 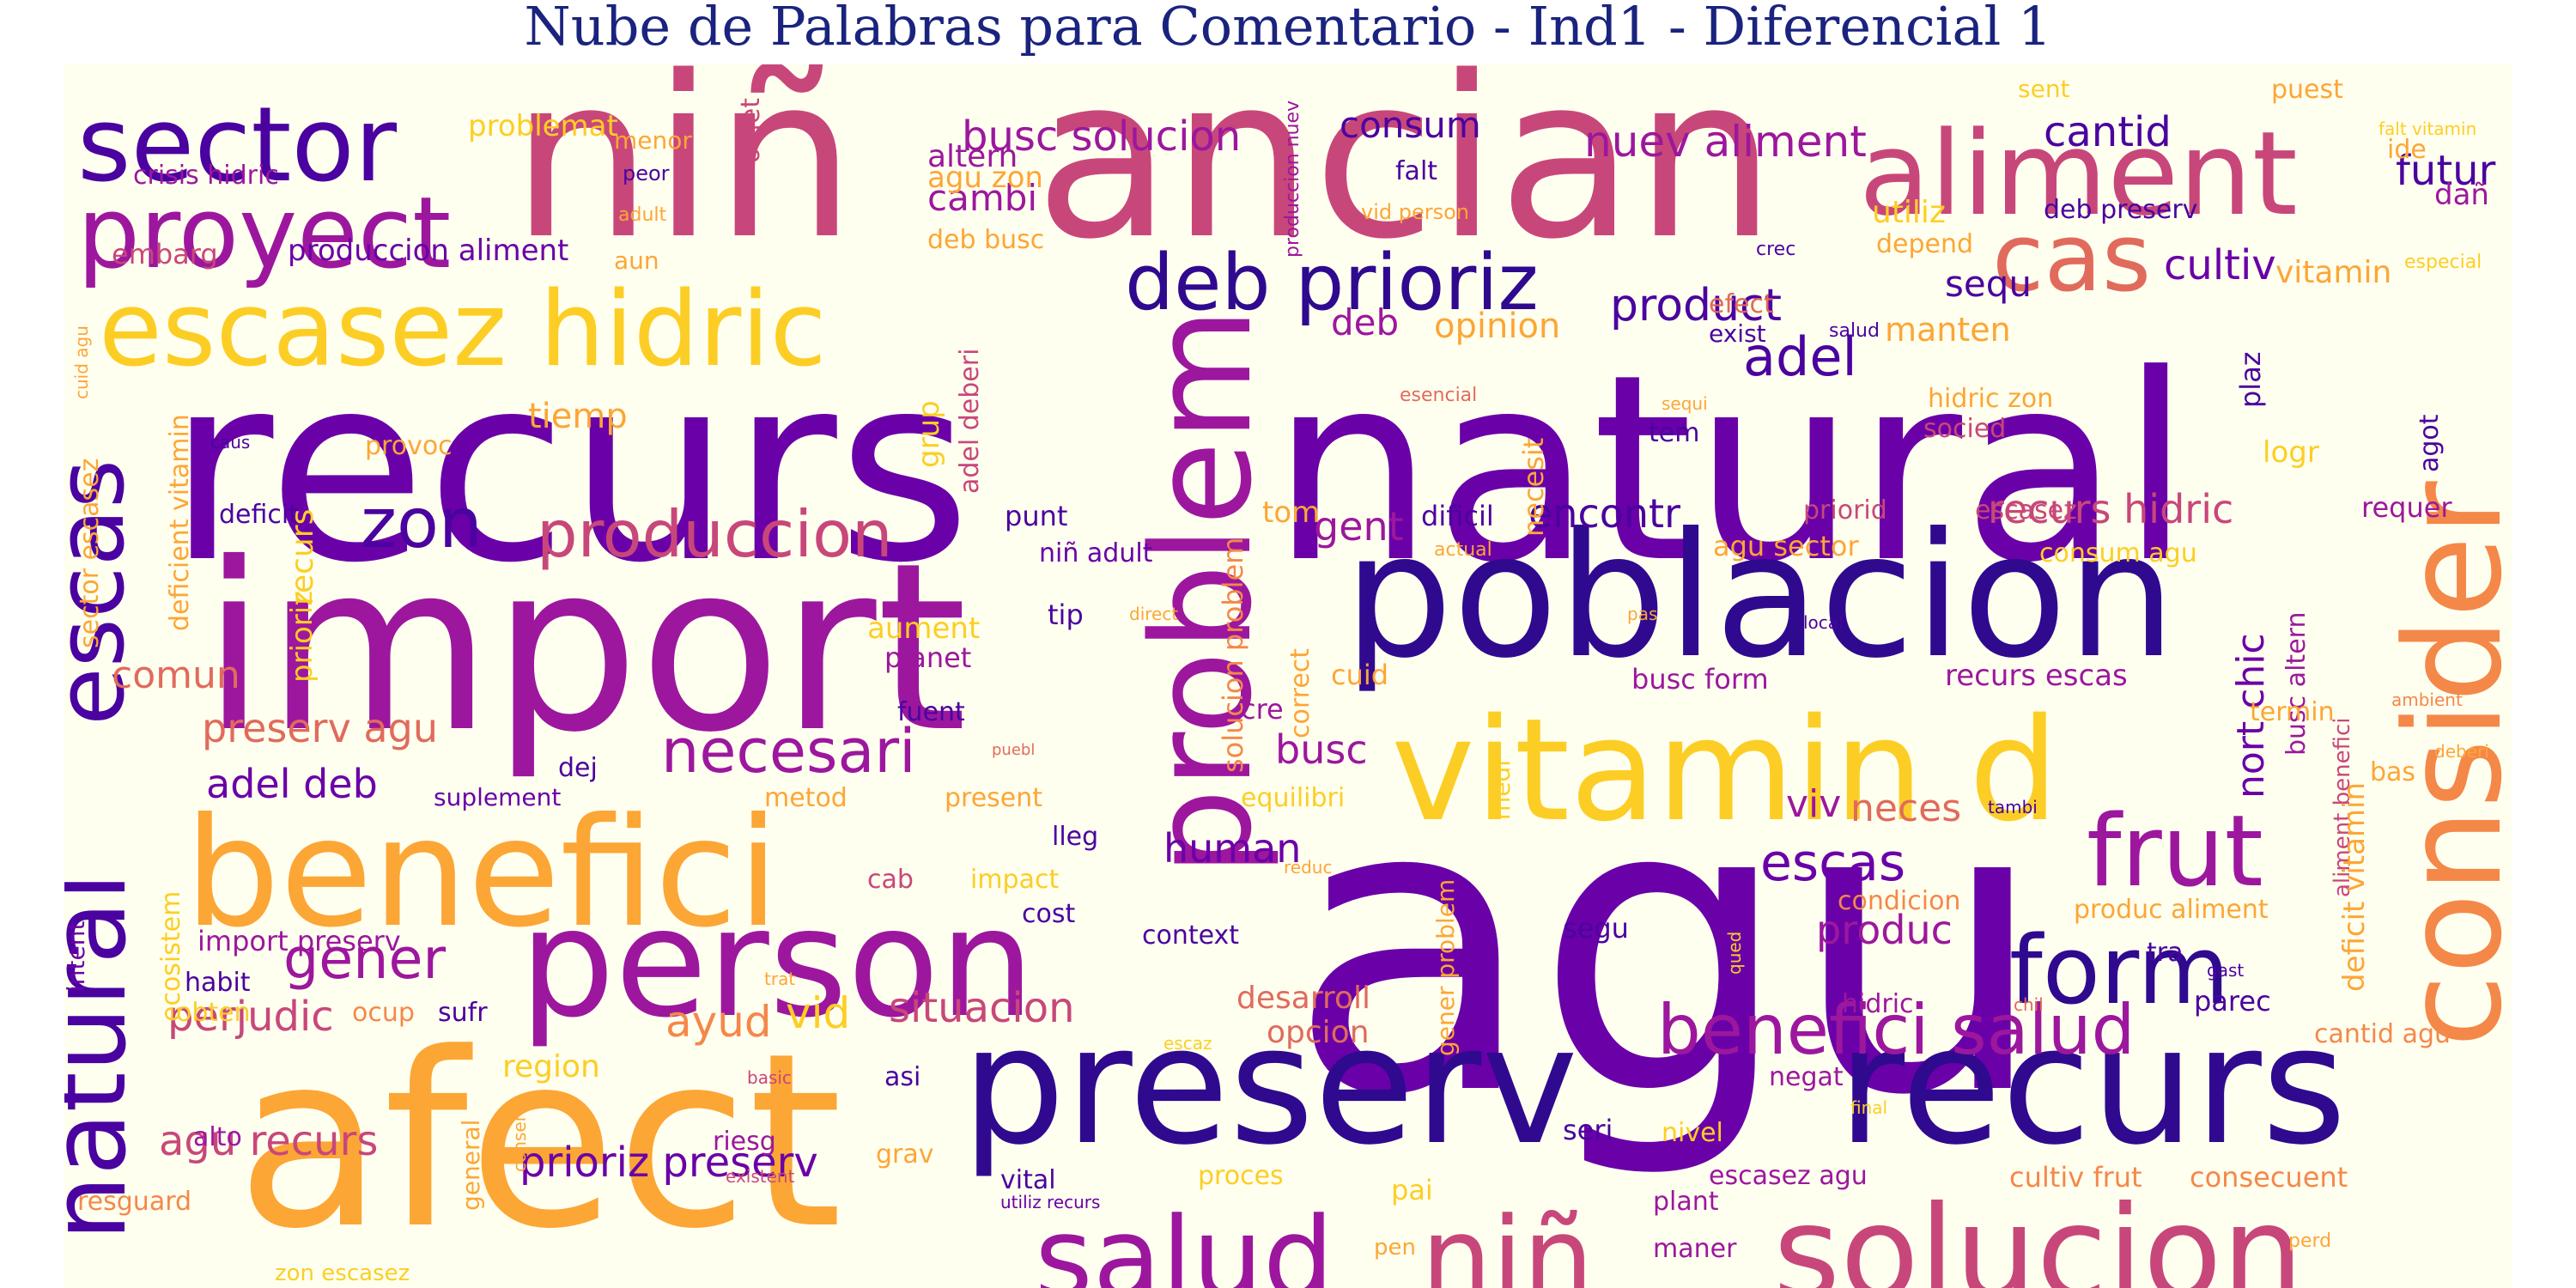 What do you see at coordinates (422, 523) in the screenshot?
I see `cloud-word: zon` at bounding box center [422, 523].